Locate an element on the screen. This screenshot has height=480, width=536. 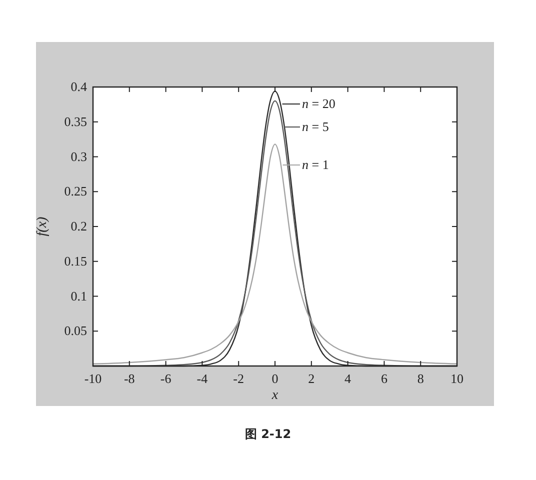
legend-label: n = 20 is located at coordinates (319, 103).